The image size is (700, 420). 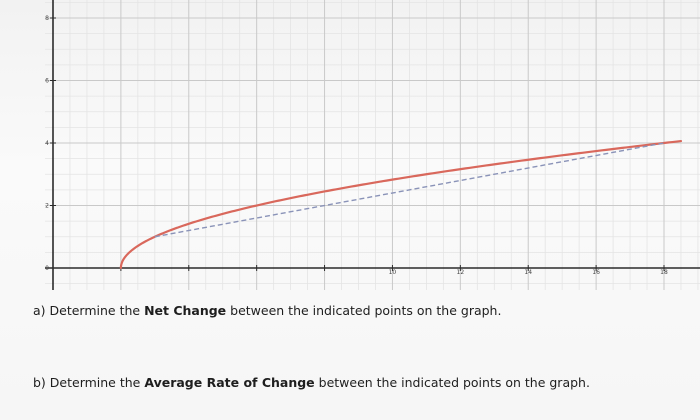 I want to click on y-tick-label: 0, so click(x=47, y=268).